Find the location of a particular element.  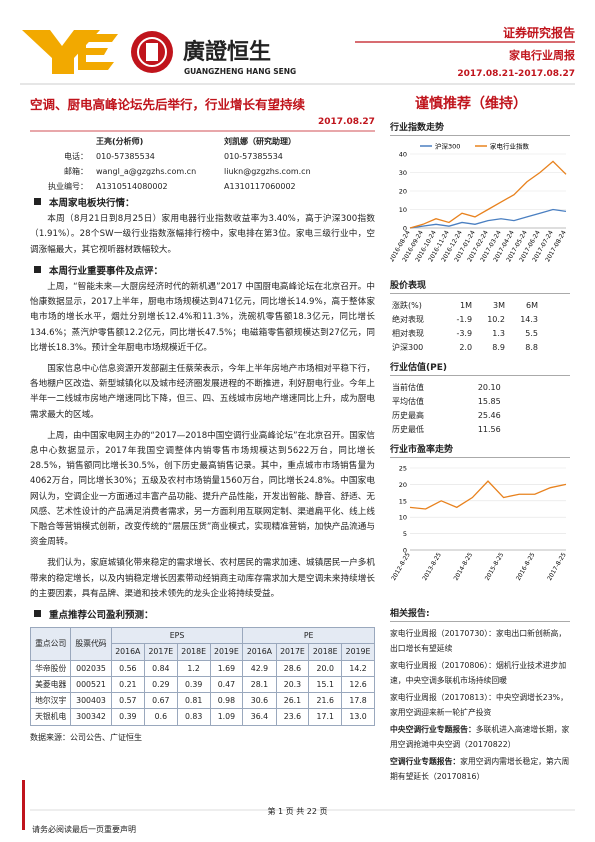

valuation-table: 当前估值 20.10 平均估值 15.85 历史最高 25.46 历史最低 11.56 is located at coordinates (465, 408).